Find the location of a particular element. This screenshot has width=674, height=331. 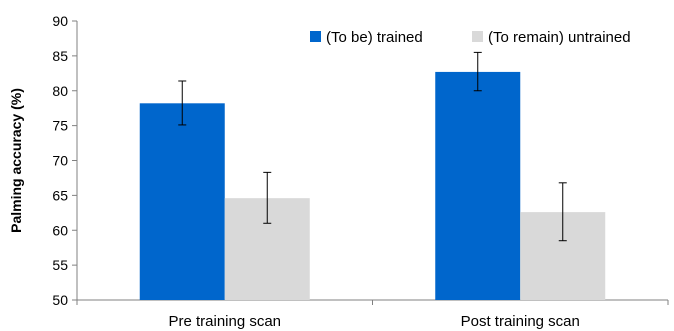

y-axis-title: Palming accuracy (%) is located at coordinates (16, 160).